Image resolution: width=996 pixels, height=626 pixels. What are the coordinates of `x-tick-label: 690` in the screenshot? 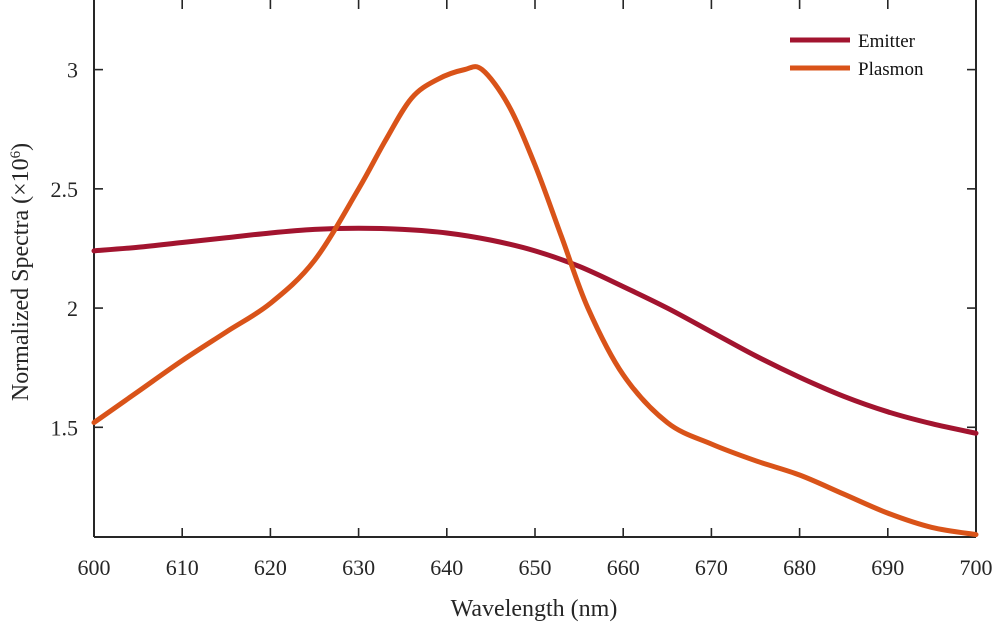 It's located at (887, 567).